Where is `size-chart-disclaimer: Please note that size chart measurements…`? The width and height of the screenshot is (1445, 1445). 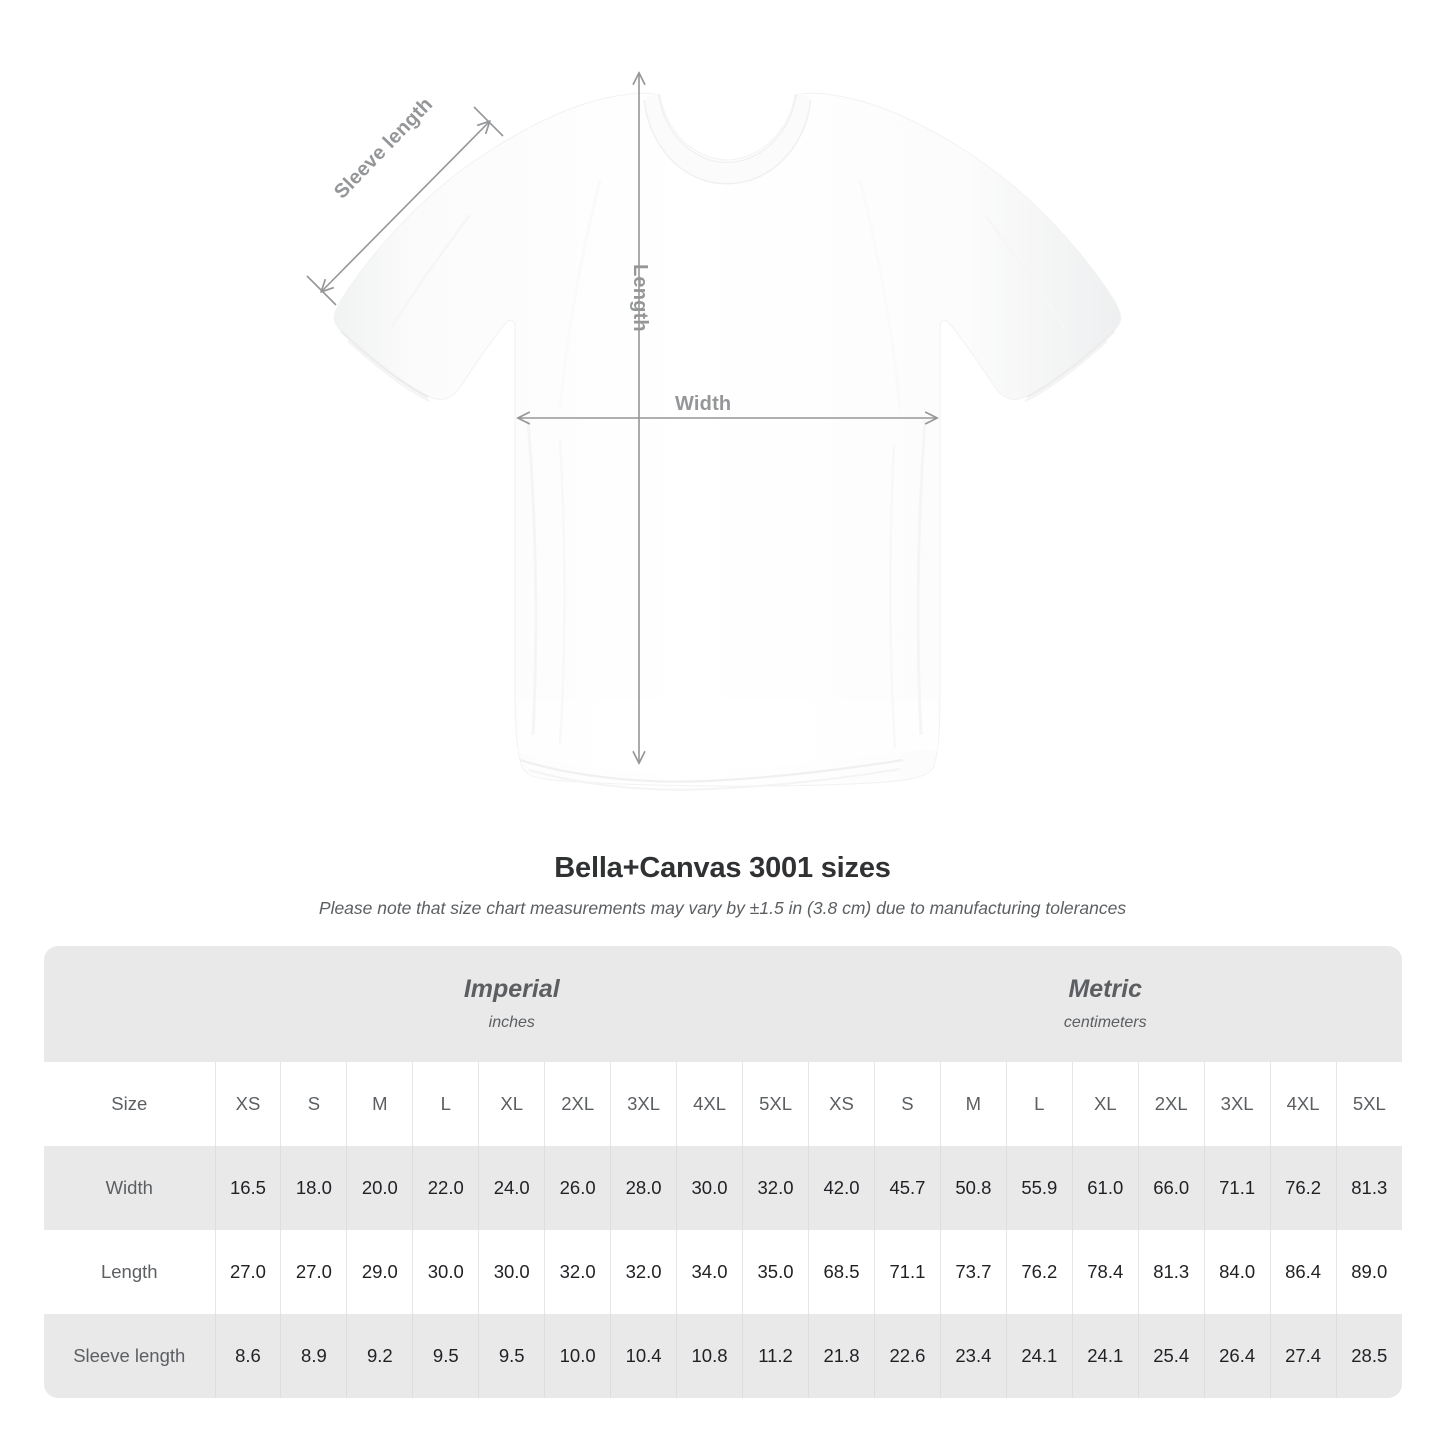 size-chart-disclaimer: Please note that size chart measurements… is located at coordinates (722, 908).